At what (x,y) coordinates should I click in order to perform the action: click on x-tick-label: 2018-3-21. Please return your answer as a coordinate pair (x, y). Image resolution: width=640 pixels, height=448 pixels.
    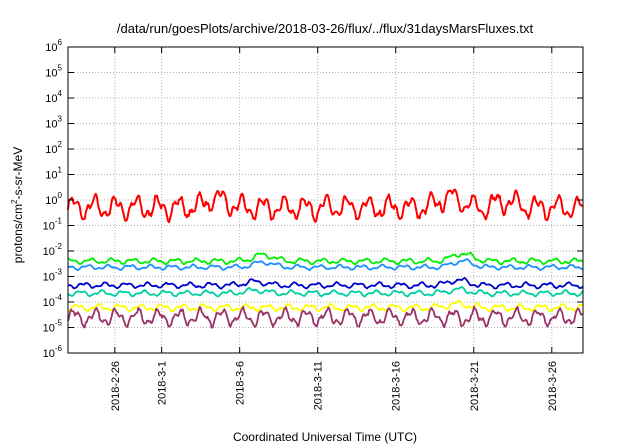
    Looking at the image, I should click on (475, 386).